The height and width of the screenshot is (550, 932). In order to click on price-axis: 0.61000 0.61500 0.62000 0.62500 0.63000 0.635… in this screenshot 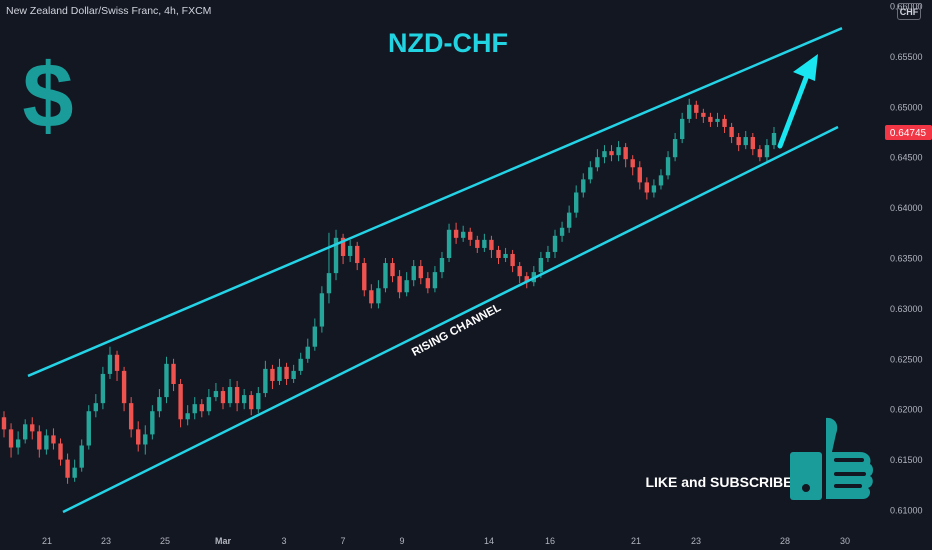, I will do `click(906, 259)`.